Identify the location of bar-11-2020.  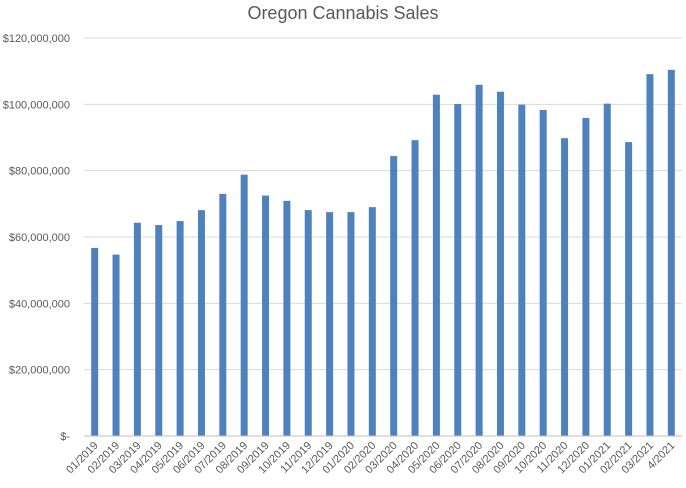
(565, 287).